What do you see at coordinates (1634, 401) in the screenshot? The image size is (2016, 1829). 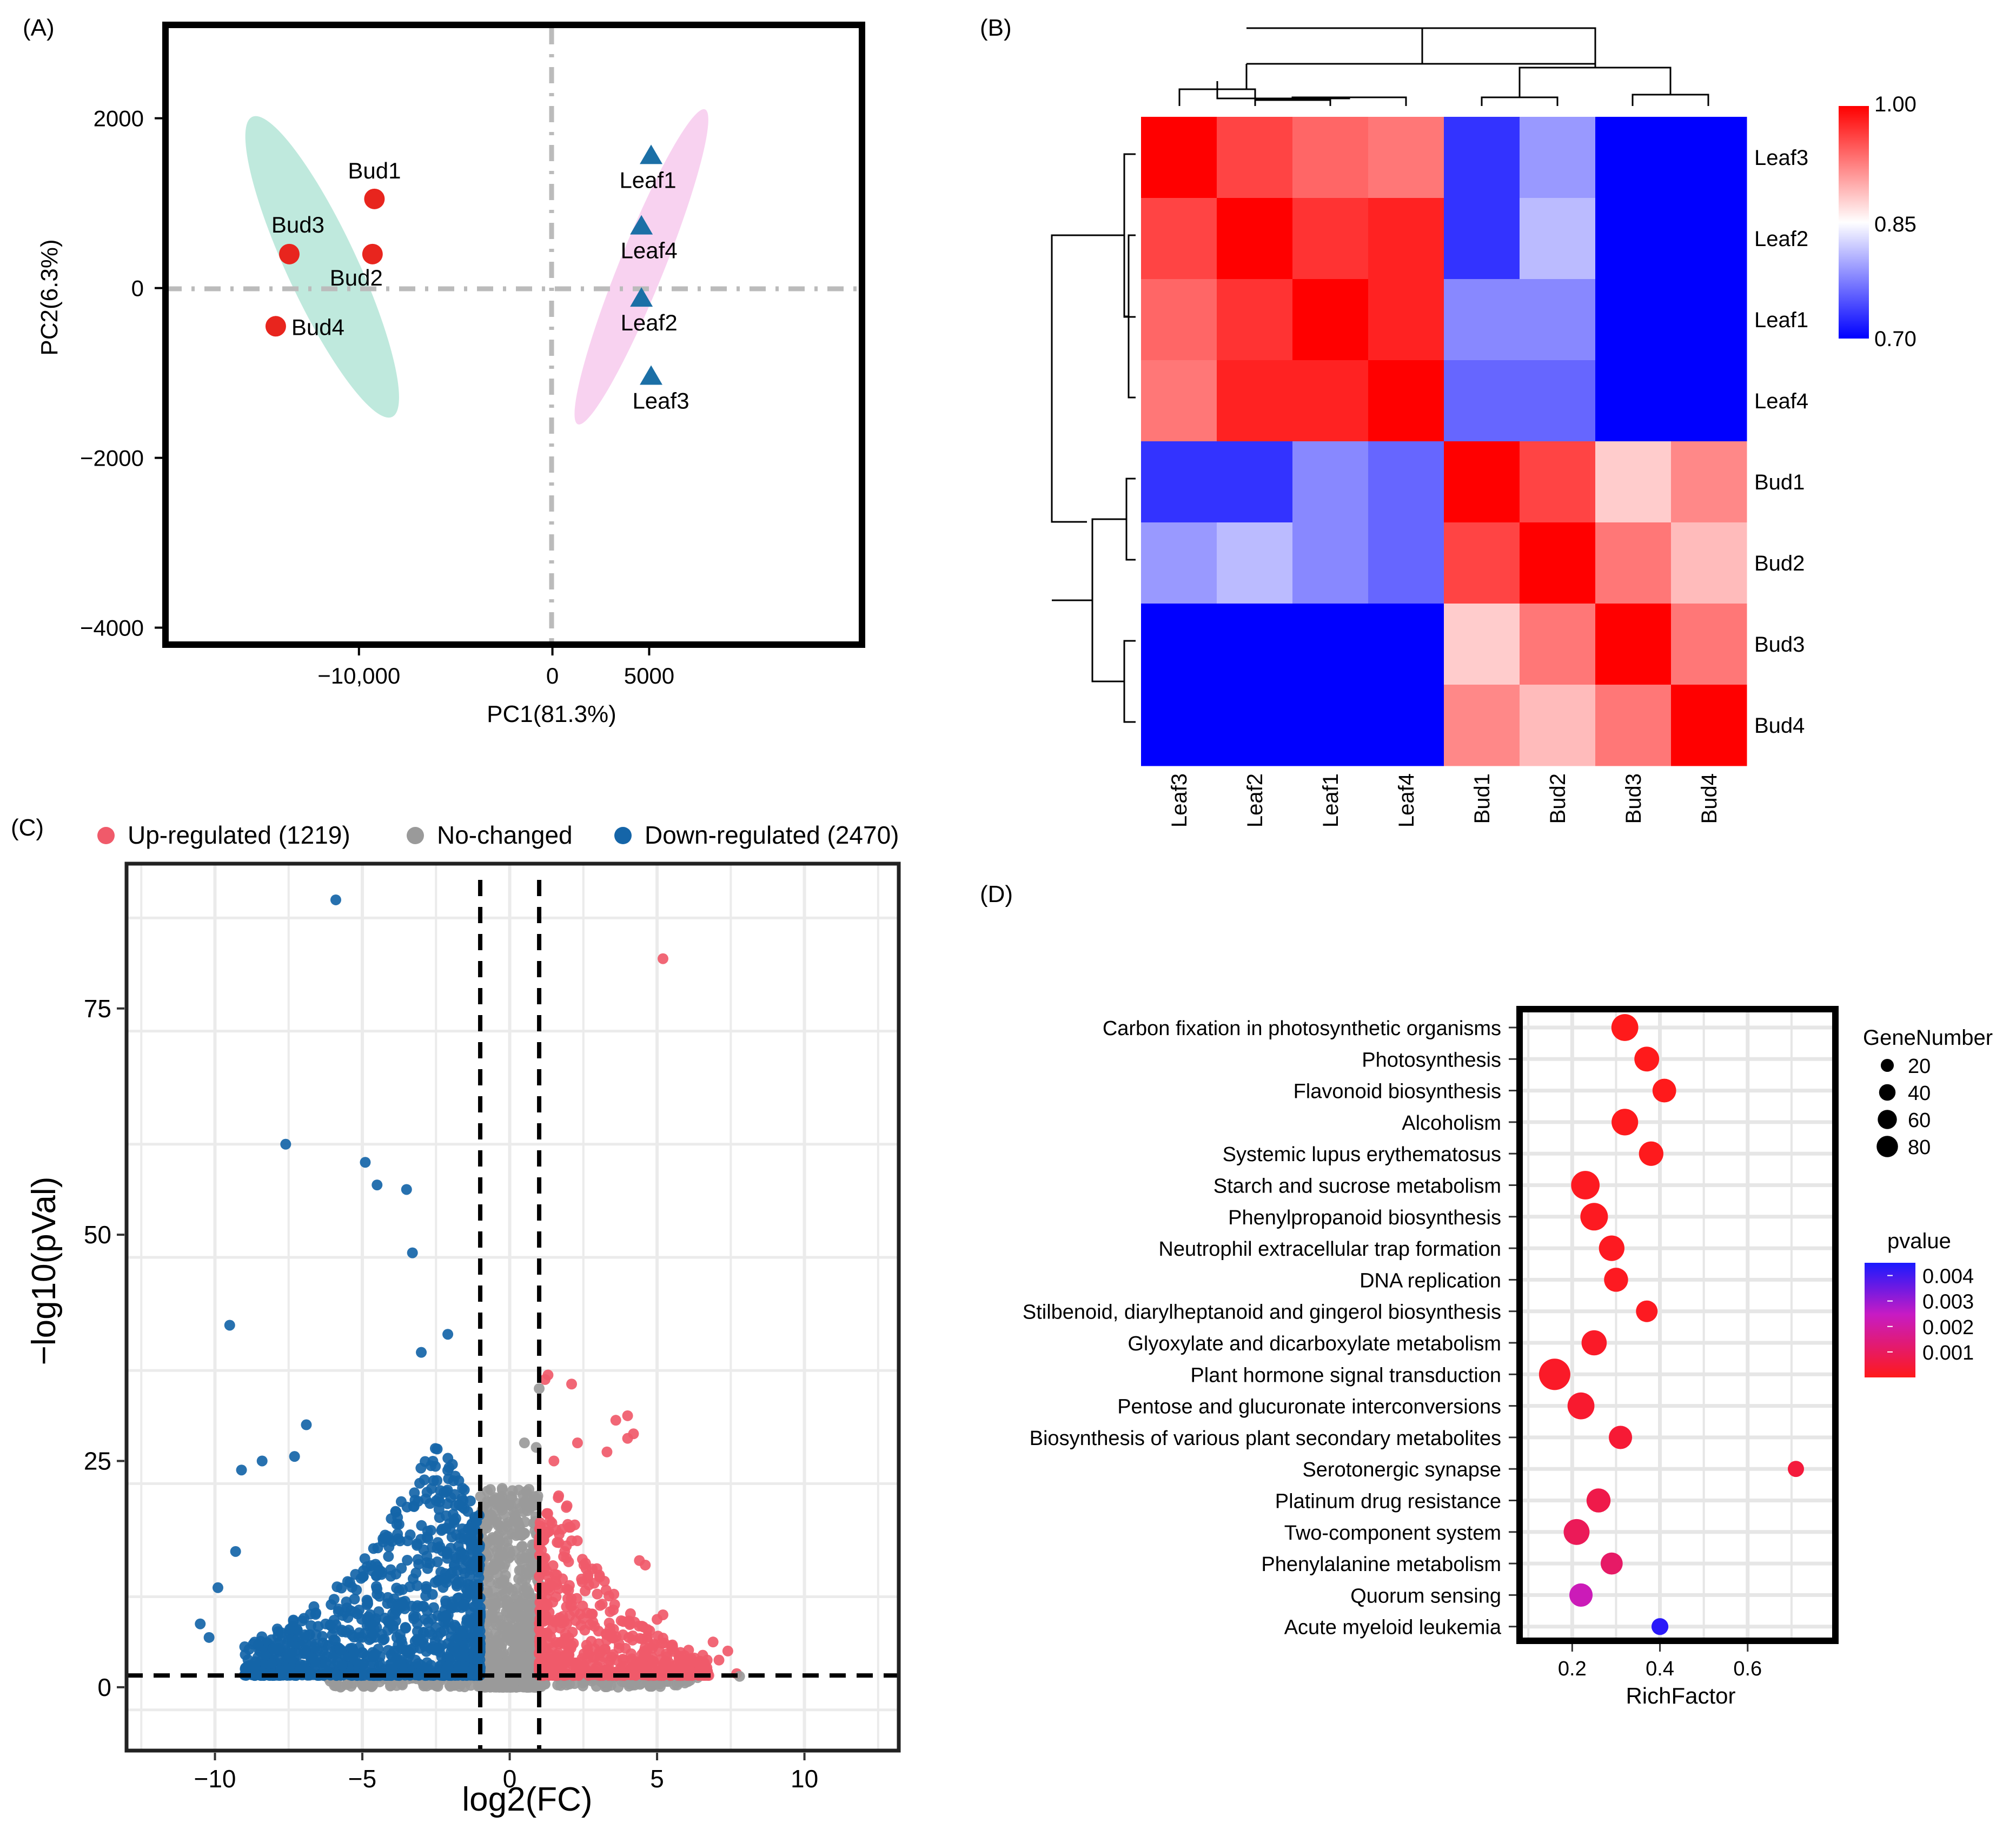 I see `heatmap-cell-leaf4-bud3` at bounding box center [1634, 401].